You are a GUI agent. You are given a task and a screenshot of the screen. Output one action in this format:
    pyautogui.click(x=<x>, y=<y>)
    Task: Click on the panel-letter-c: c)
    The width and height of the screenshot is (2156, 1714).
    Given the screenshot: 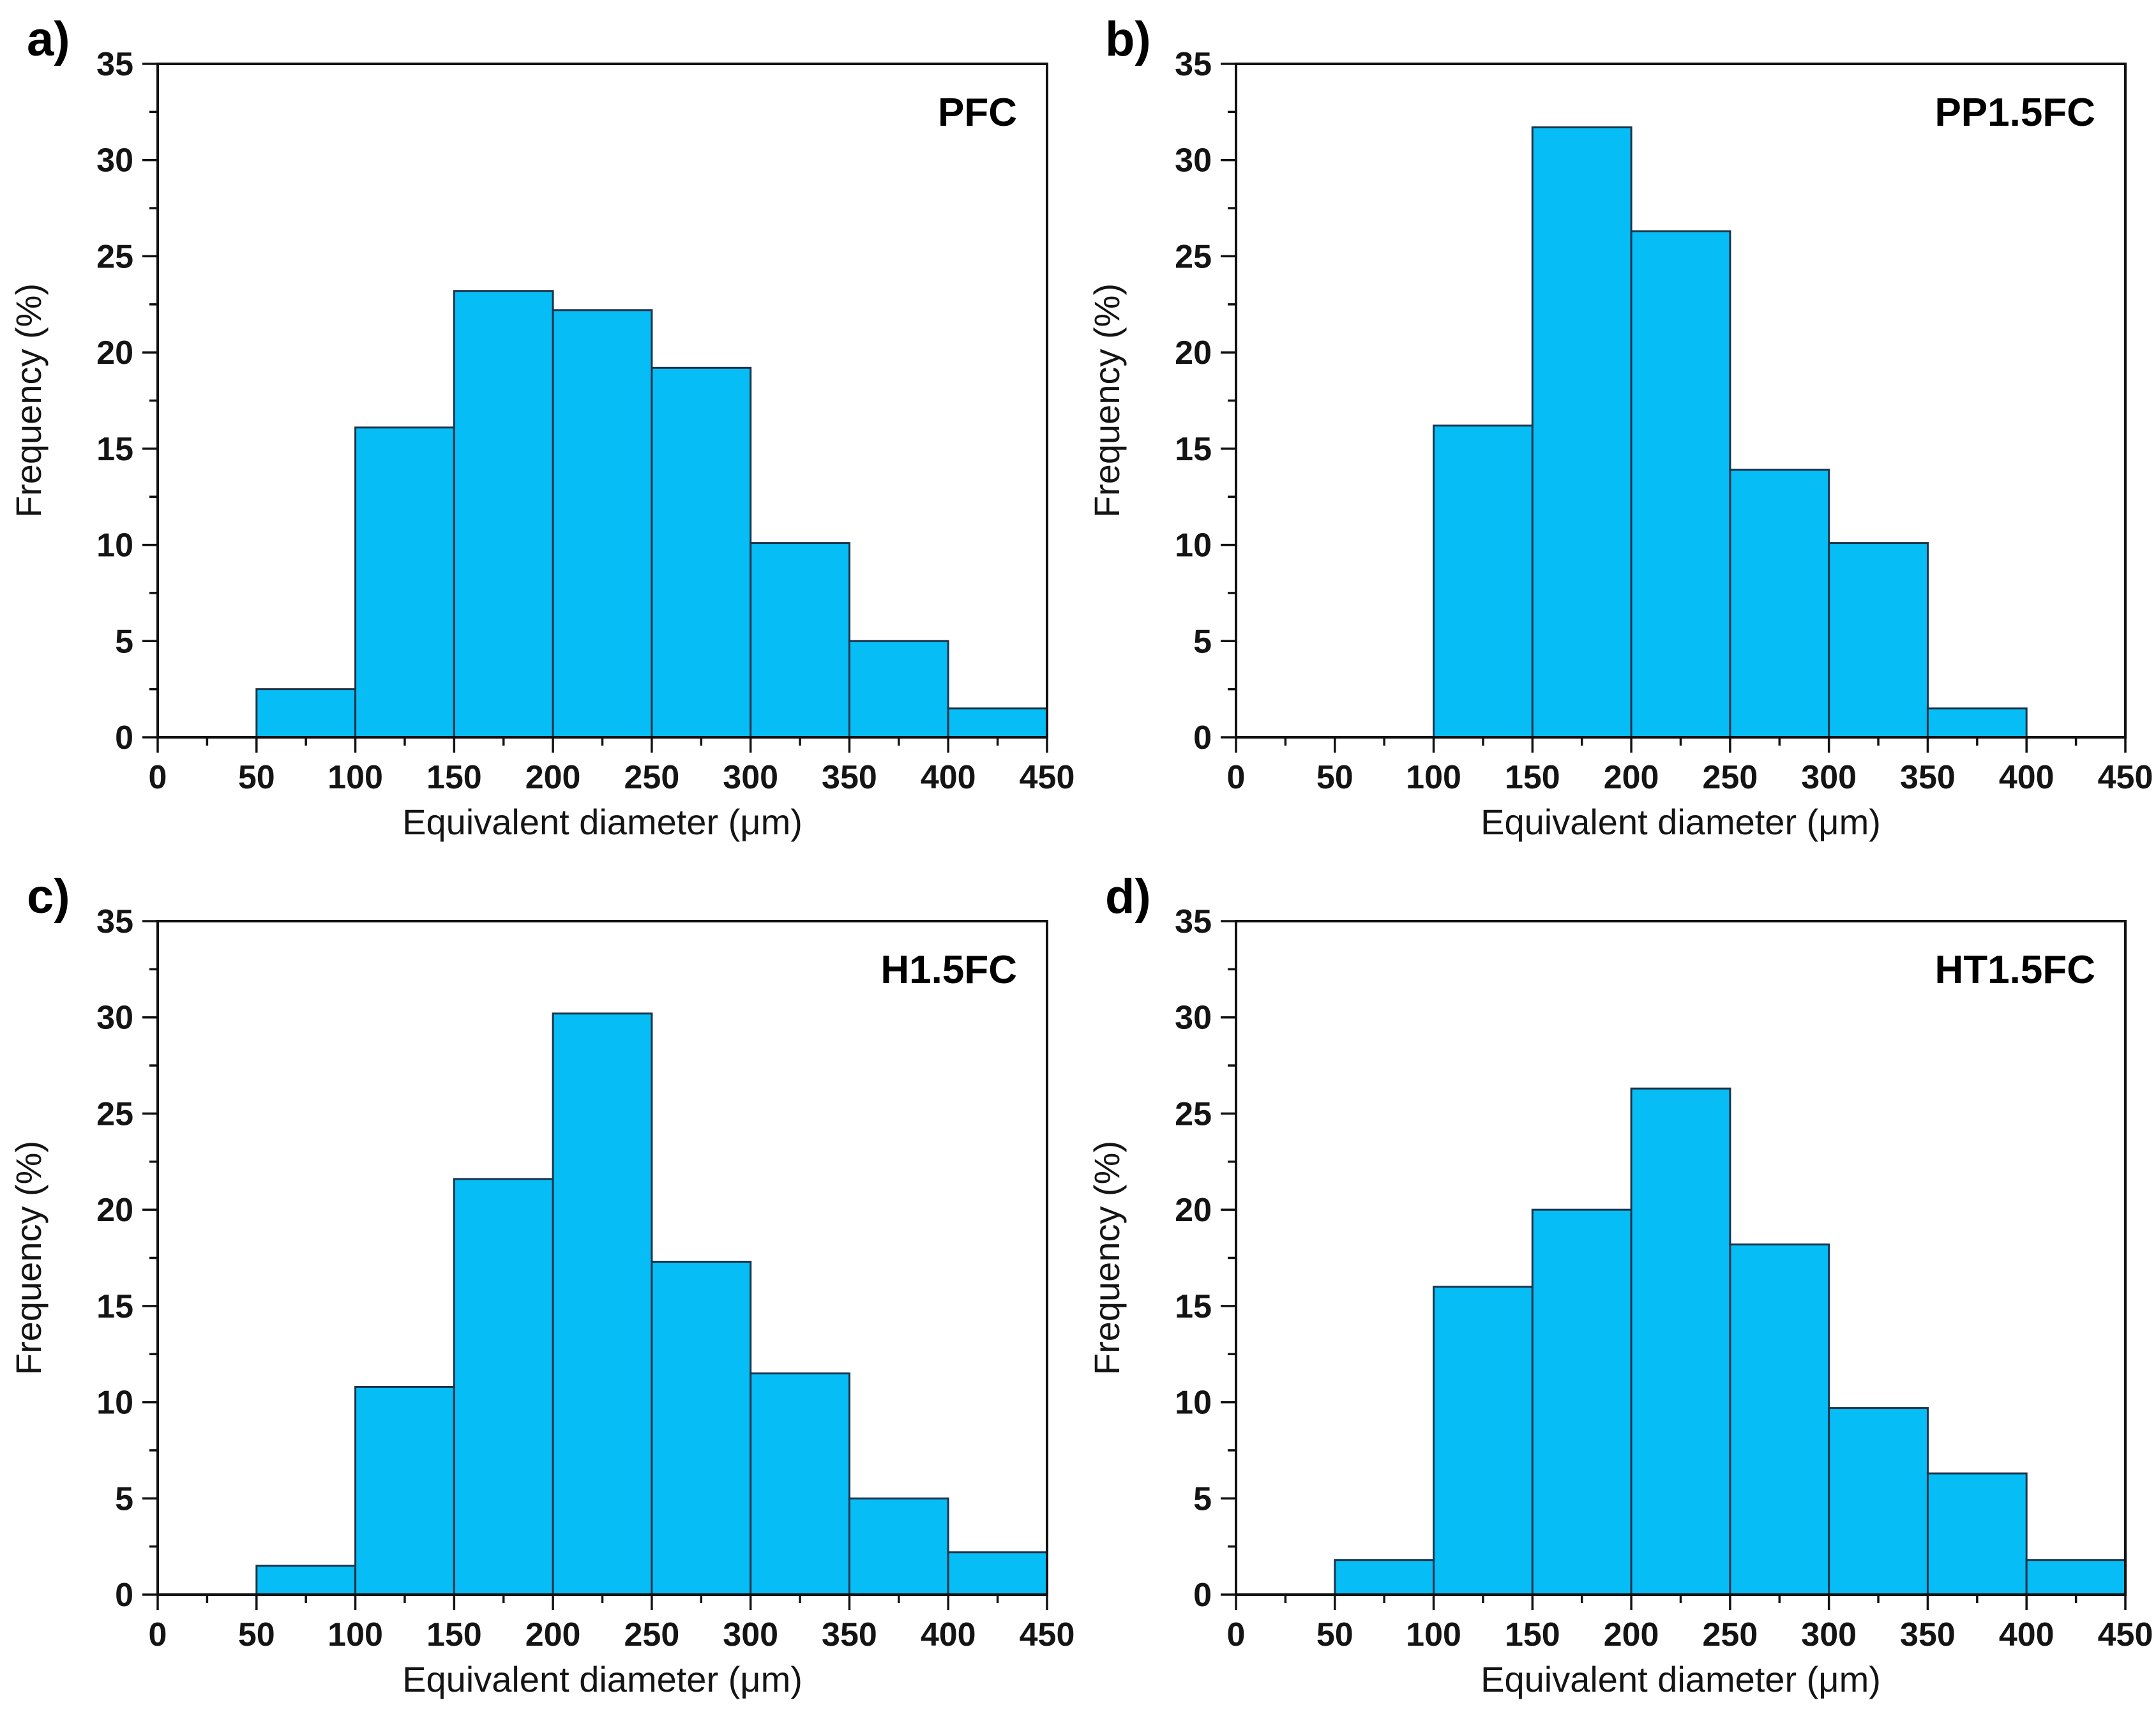 What is the action you would take?
    pyautogui.click(x=48, y=896)
    